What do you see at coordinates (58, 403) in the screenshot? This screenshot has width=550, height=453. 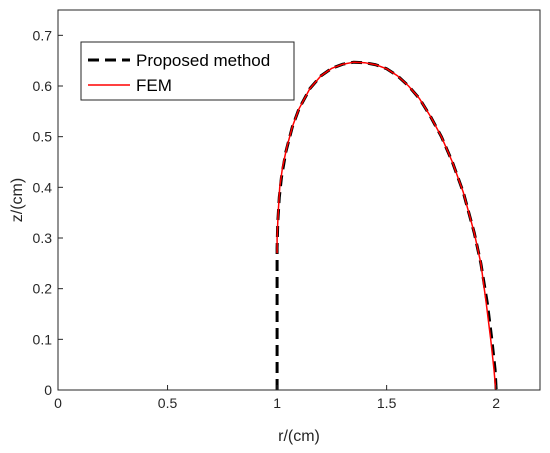 I see `x-tick-label: 0` at bounding box center [58, 403].